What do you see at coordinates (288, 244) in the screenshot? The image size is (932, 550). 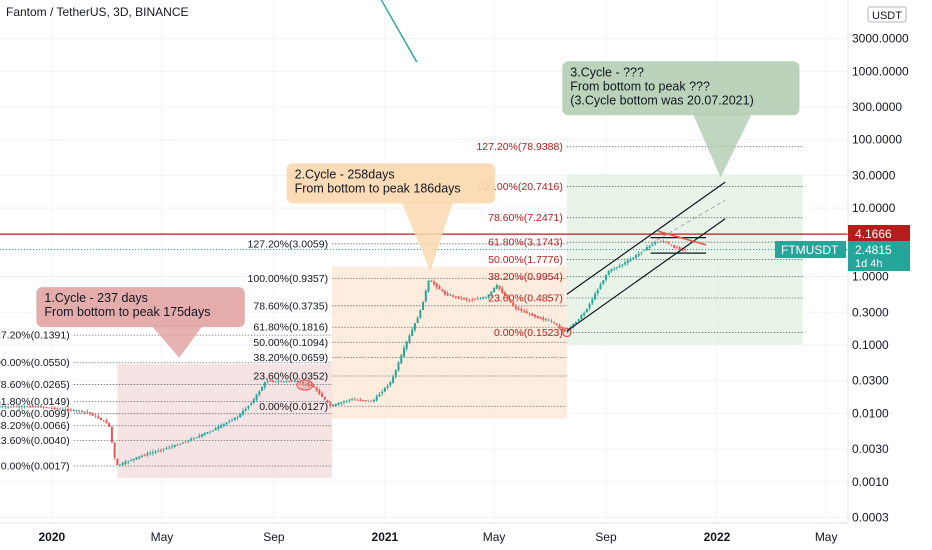 I see `fib-cycle-2-level-label: 127.20%(3.0059)` at bounding box center [288, 244].